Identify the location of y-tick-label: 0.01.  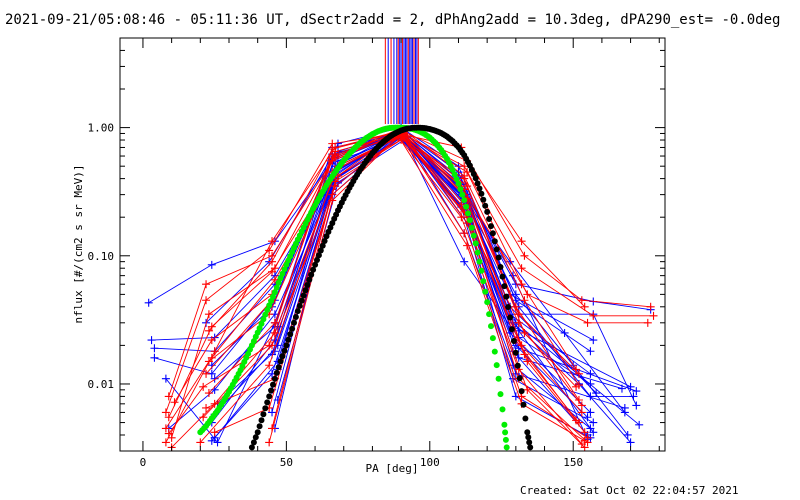
(101, 384).